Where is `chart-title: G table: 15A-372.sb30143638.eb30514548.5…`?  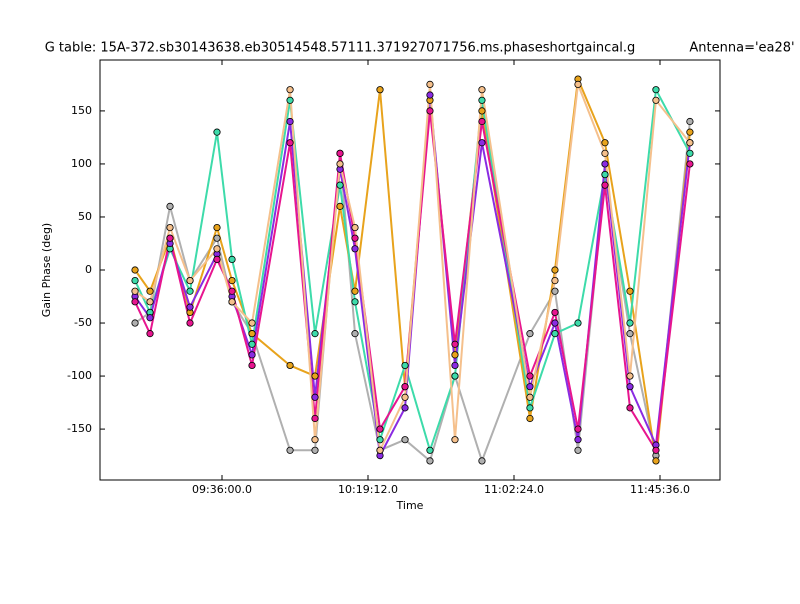
chart-title: G table: 15A-372.sb30143638.eb30514548.5… is located at coordinates (340, 48).